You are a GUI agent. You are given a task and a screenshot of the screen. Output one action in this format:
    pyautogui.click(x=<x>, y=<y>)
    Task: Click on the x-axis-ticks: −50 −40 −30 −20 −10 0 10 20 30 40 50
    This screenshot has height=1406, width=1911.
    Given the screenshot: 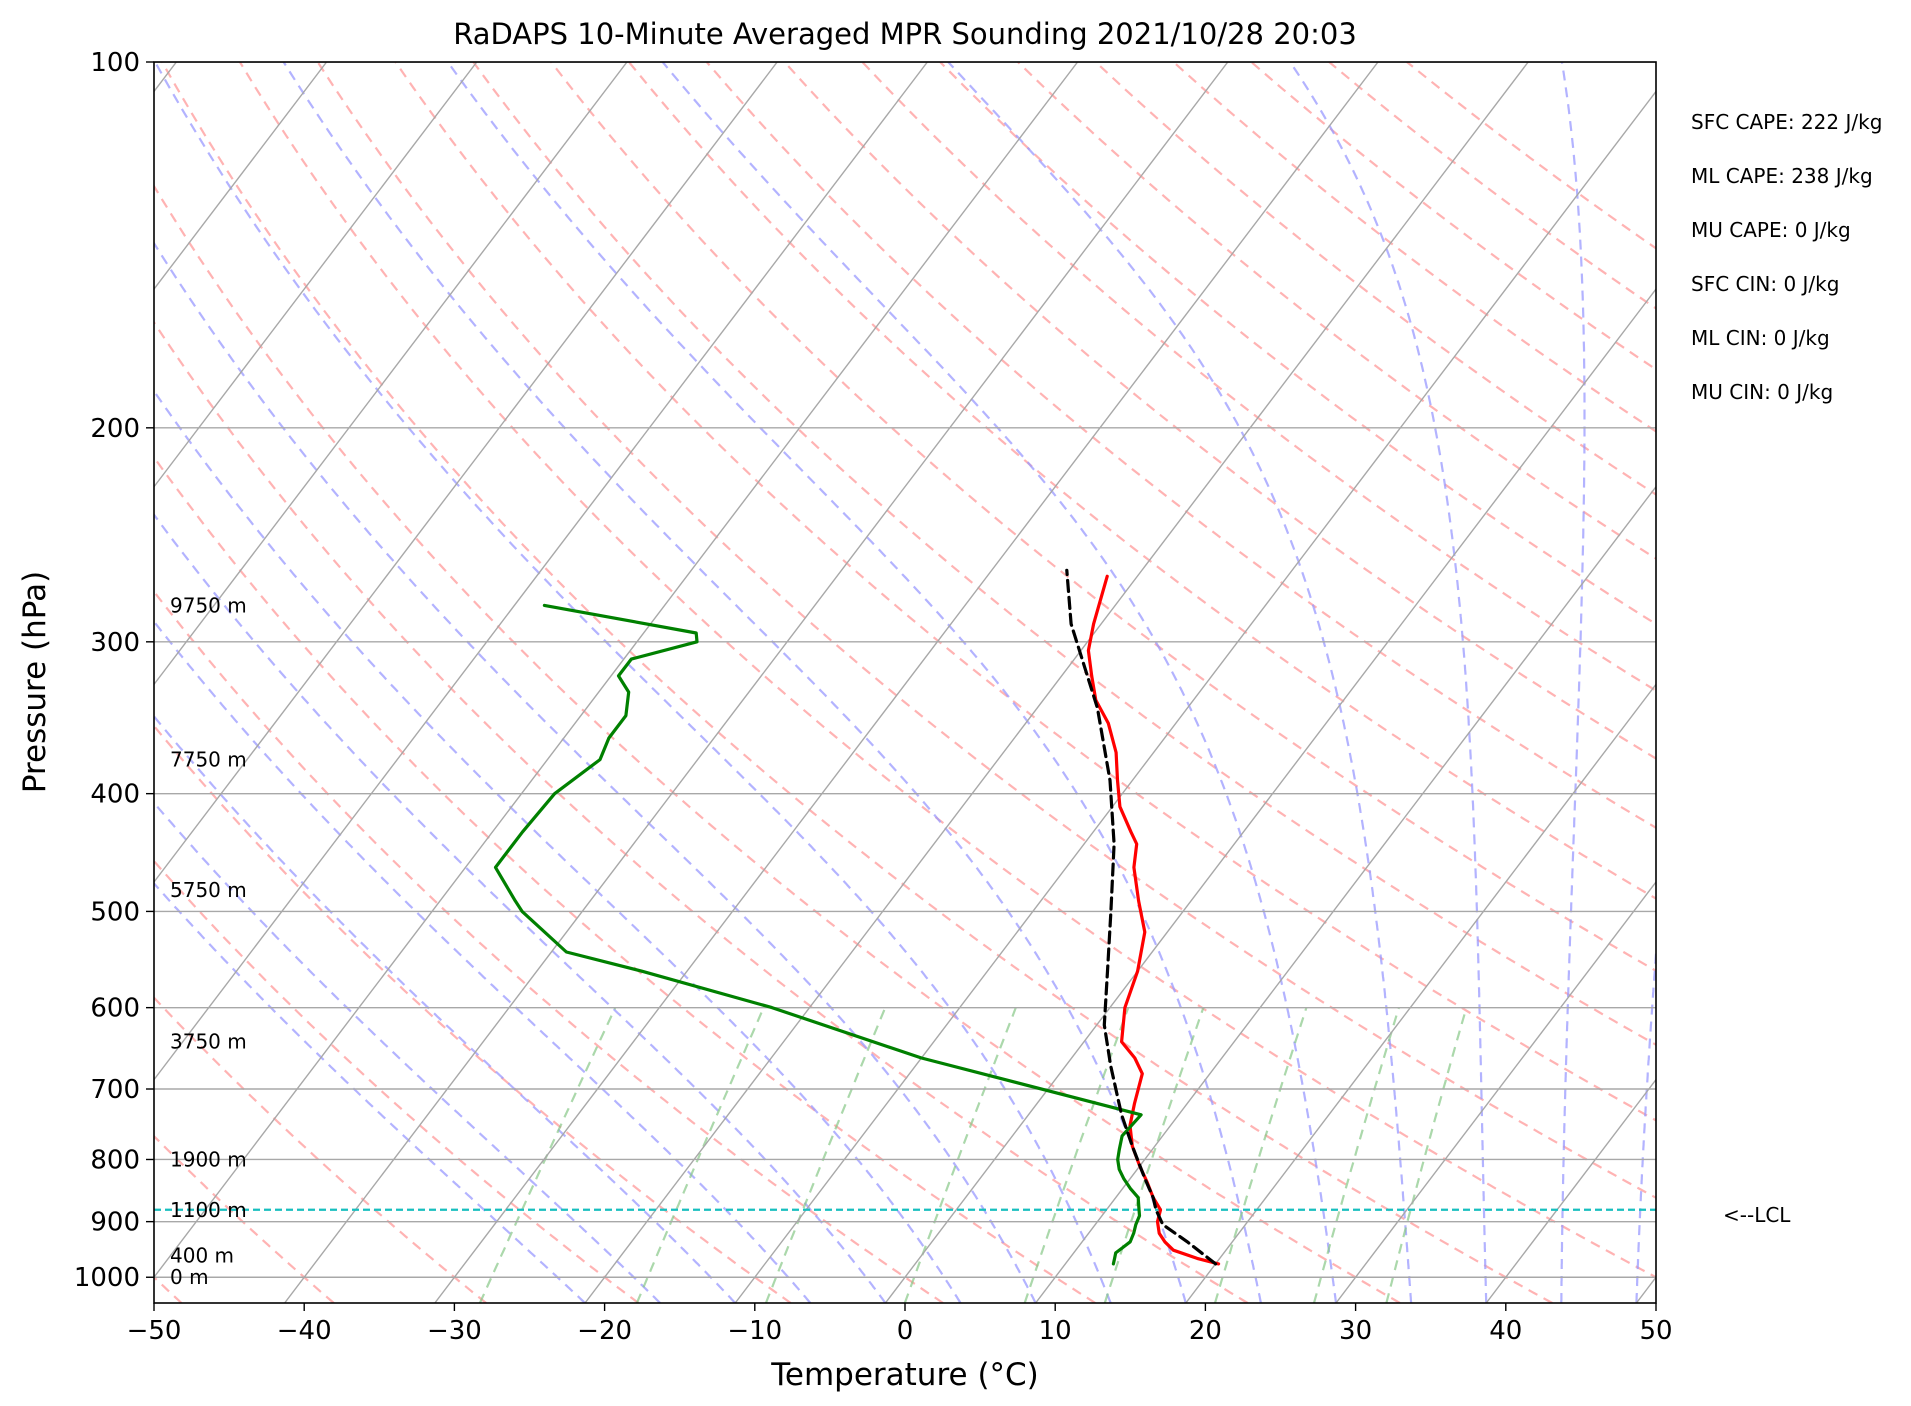 What is the action you would take?
    pyautogui.click(x=900, y=1324)
    